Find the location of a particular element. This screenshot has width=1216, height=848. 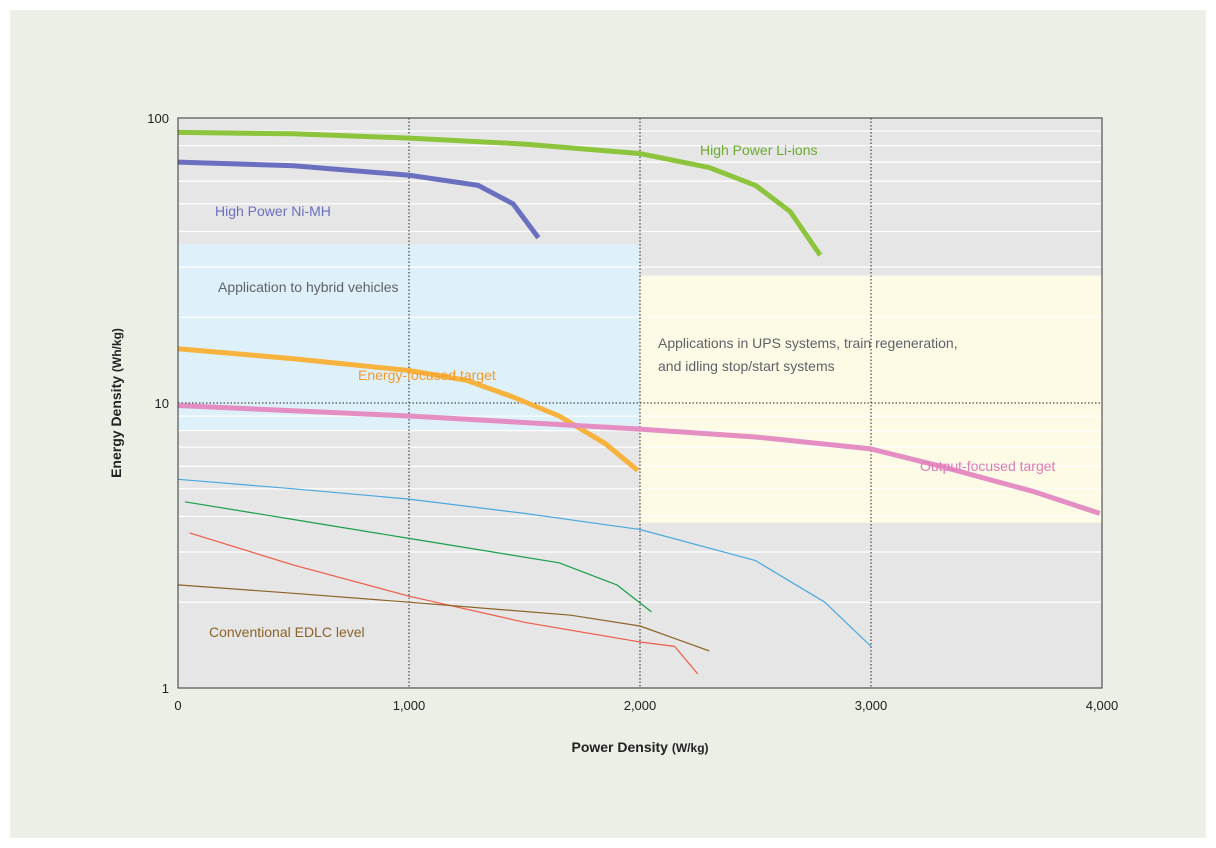

label-output-focused: Output-focused target is located at coordinates (988, 466).